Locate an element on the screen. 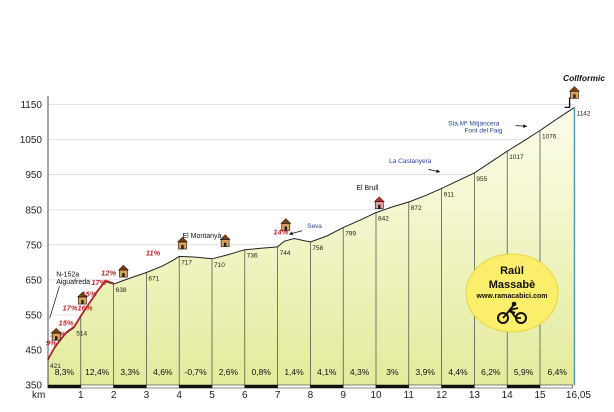  x-tick-label: 2 is located at coordinates (114, 395).